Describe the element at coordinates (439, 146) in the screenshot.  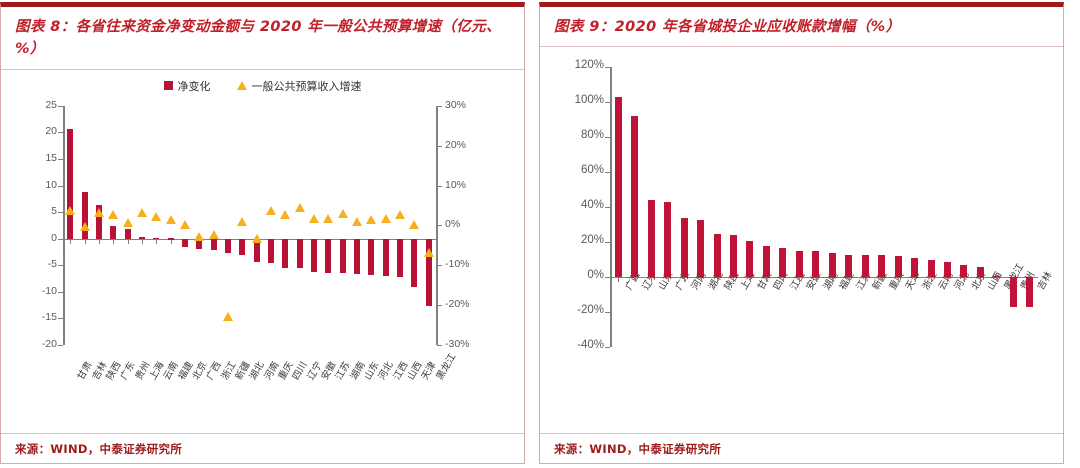
I see `y-tick-right` at that location.